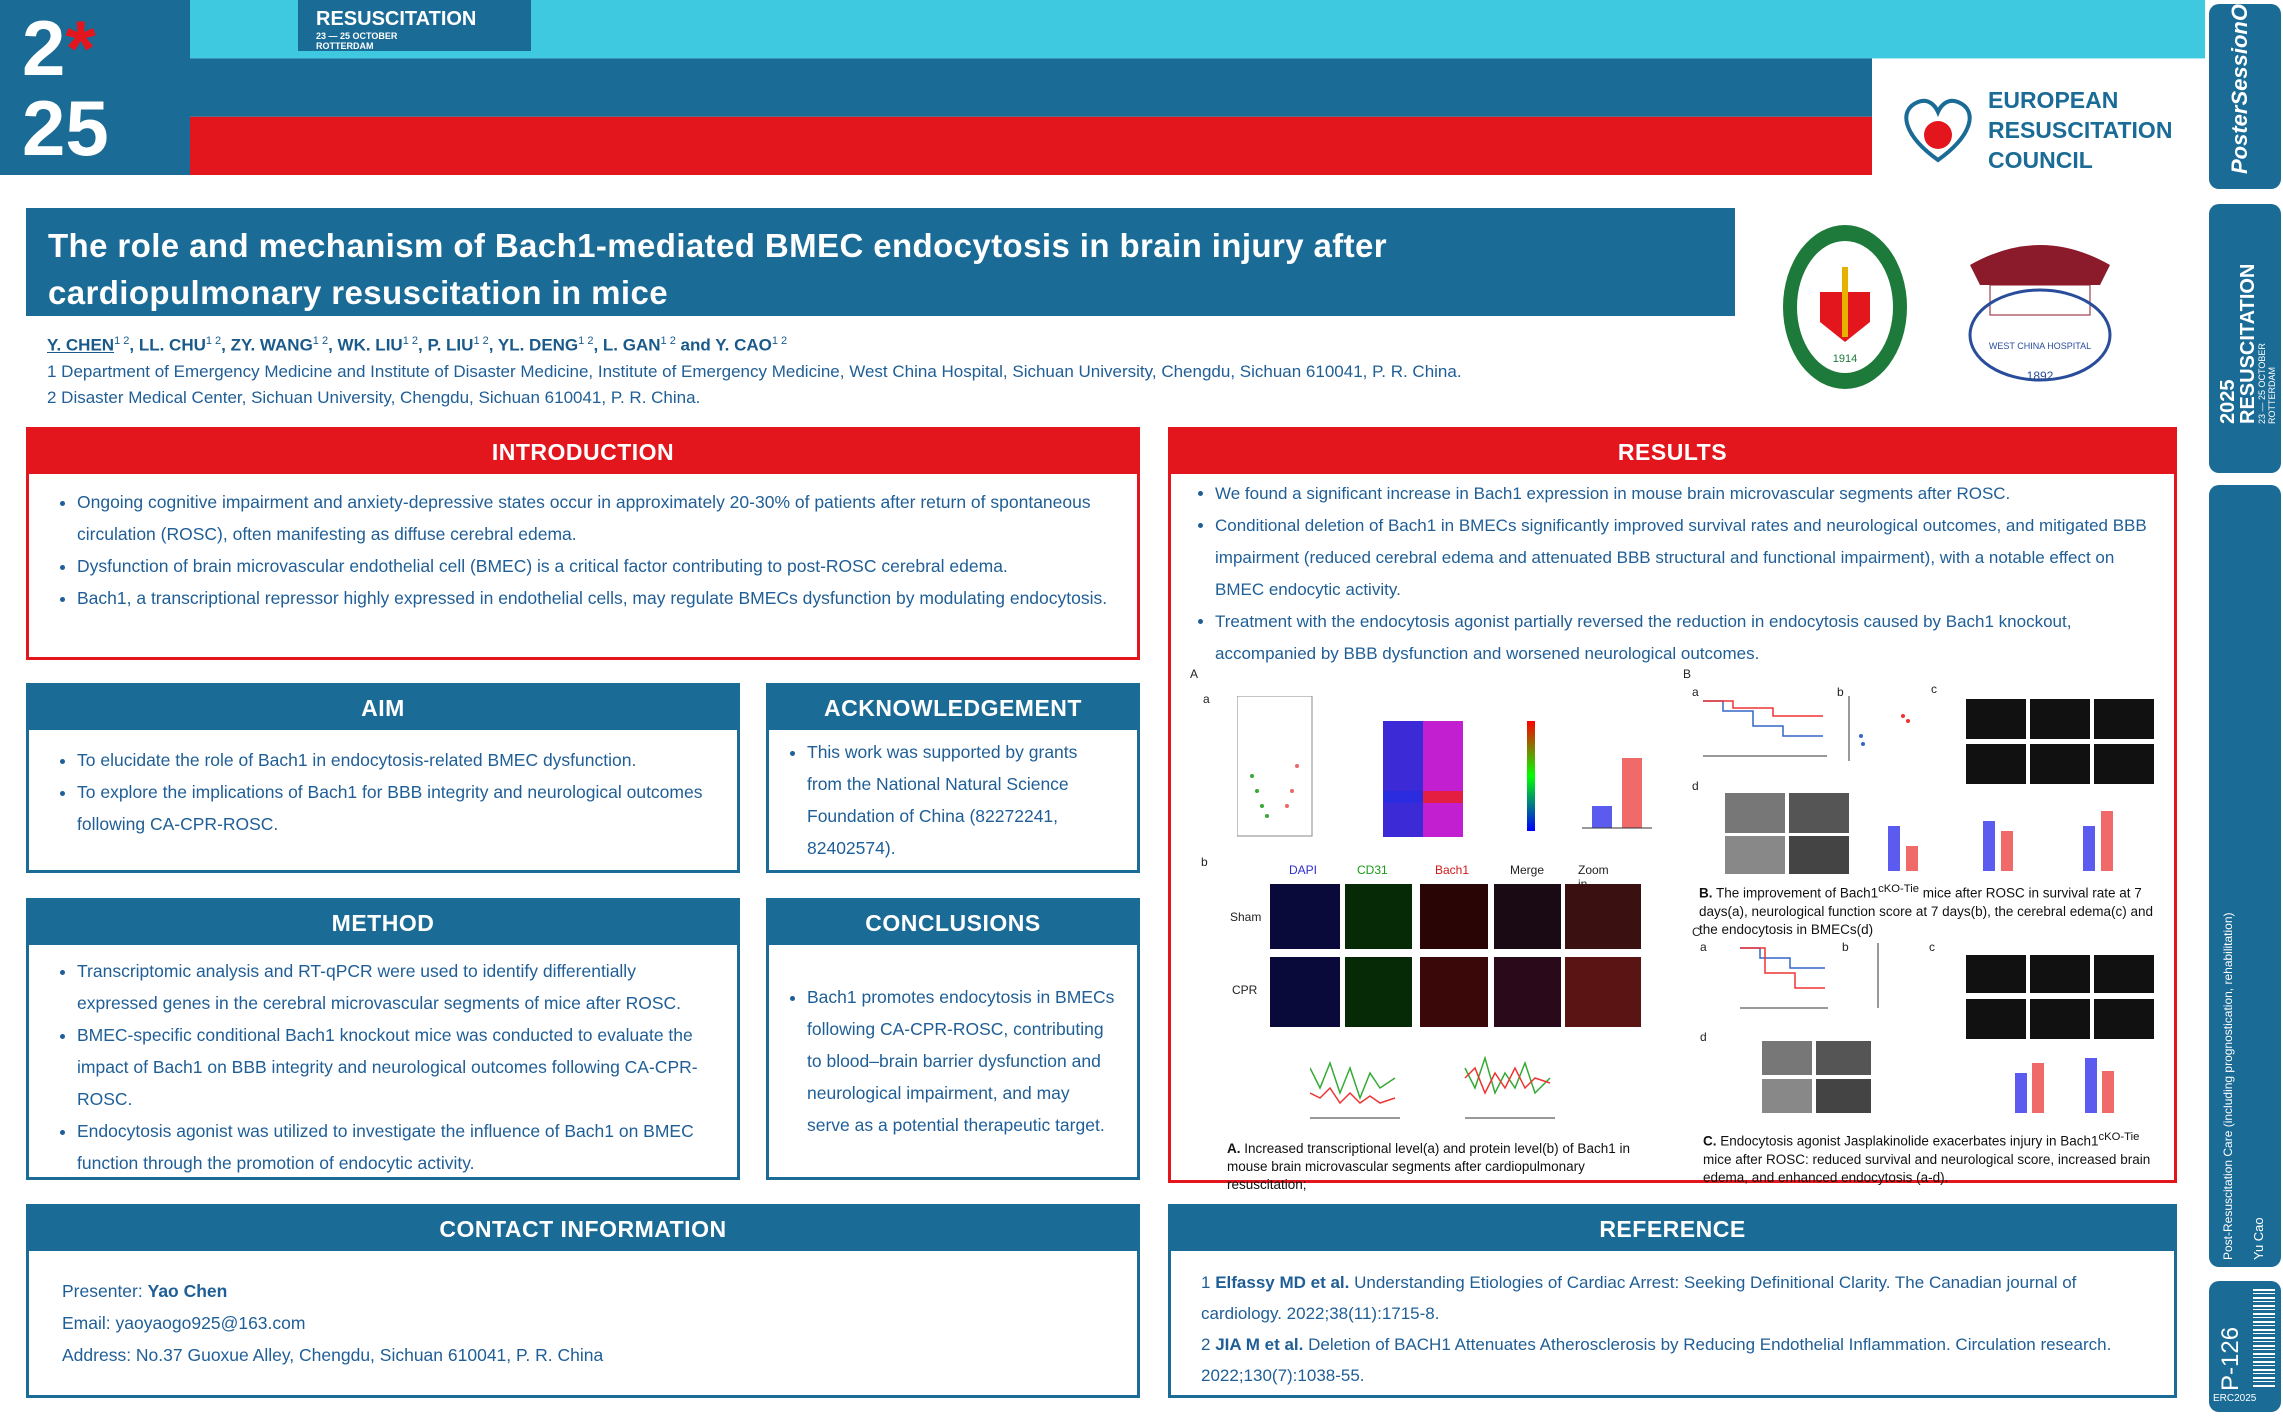 Image resolution: width=2283 pixels, height=1416 pixels. Describe the element at coordinates (345, 46) in the screenshot. I see `event-city: ROTTERDAM` at that location.